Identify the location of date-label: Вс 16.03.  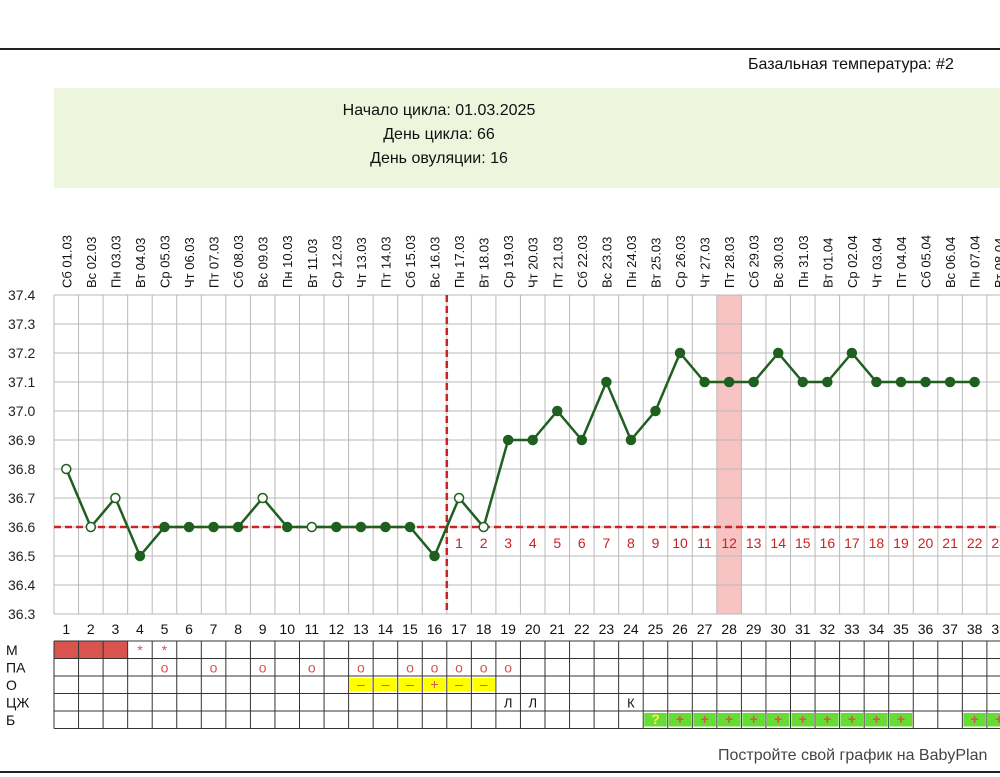
(435, 262).